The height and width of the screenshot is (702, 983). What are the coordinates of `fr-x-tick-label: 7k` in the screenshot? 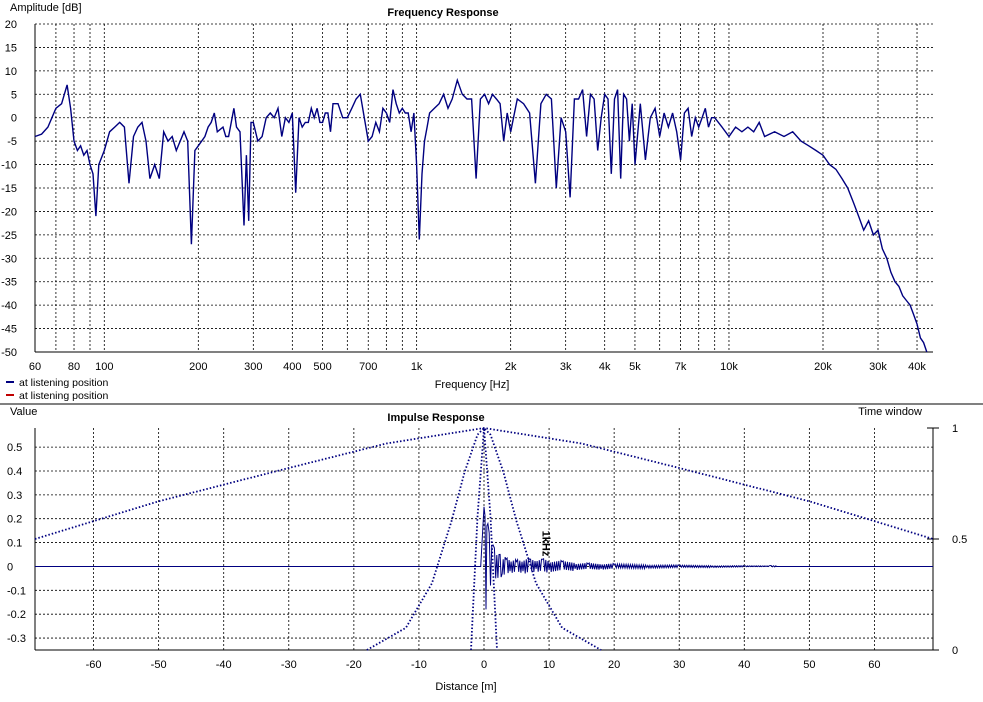 It's located at (681, 367).